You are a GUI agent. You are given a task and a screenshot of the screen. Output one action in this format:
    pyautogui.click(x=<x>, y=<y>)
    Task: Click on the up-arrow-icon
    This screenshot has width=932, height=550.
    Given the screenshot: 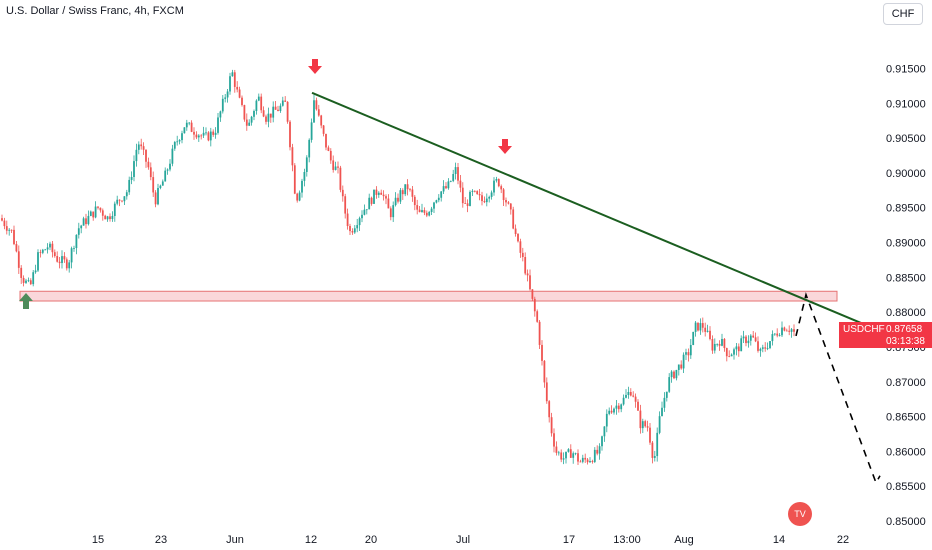 What is the action you would take?
    pyautogui.click(x=26, y=301)
    